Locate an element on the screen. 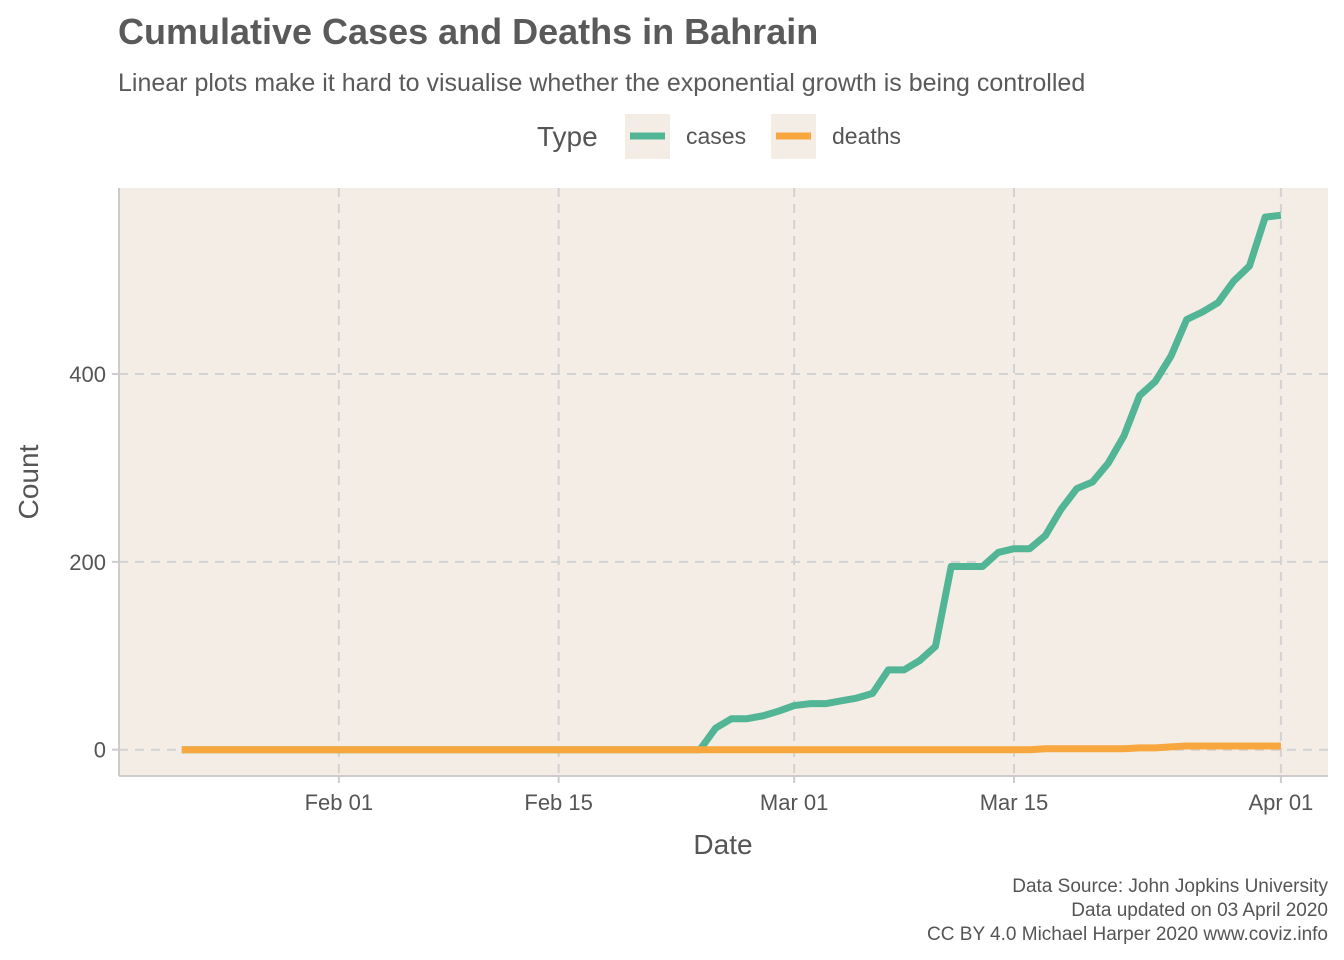 This screenshot has height=960, width=1344. series-line-deaths is located at coordinates (731, 748).